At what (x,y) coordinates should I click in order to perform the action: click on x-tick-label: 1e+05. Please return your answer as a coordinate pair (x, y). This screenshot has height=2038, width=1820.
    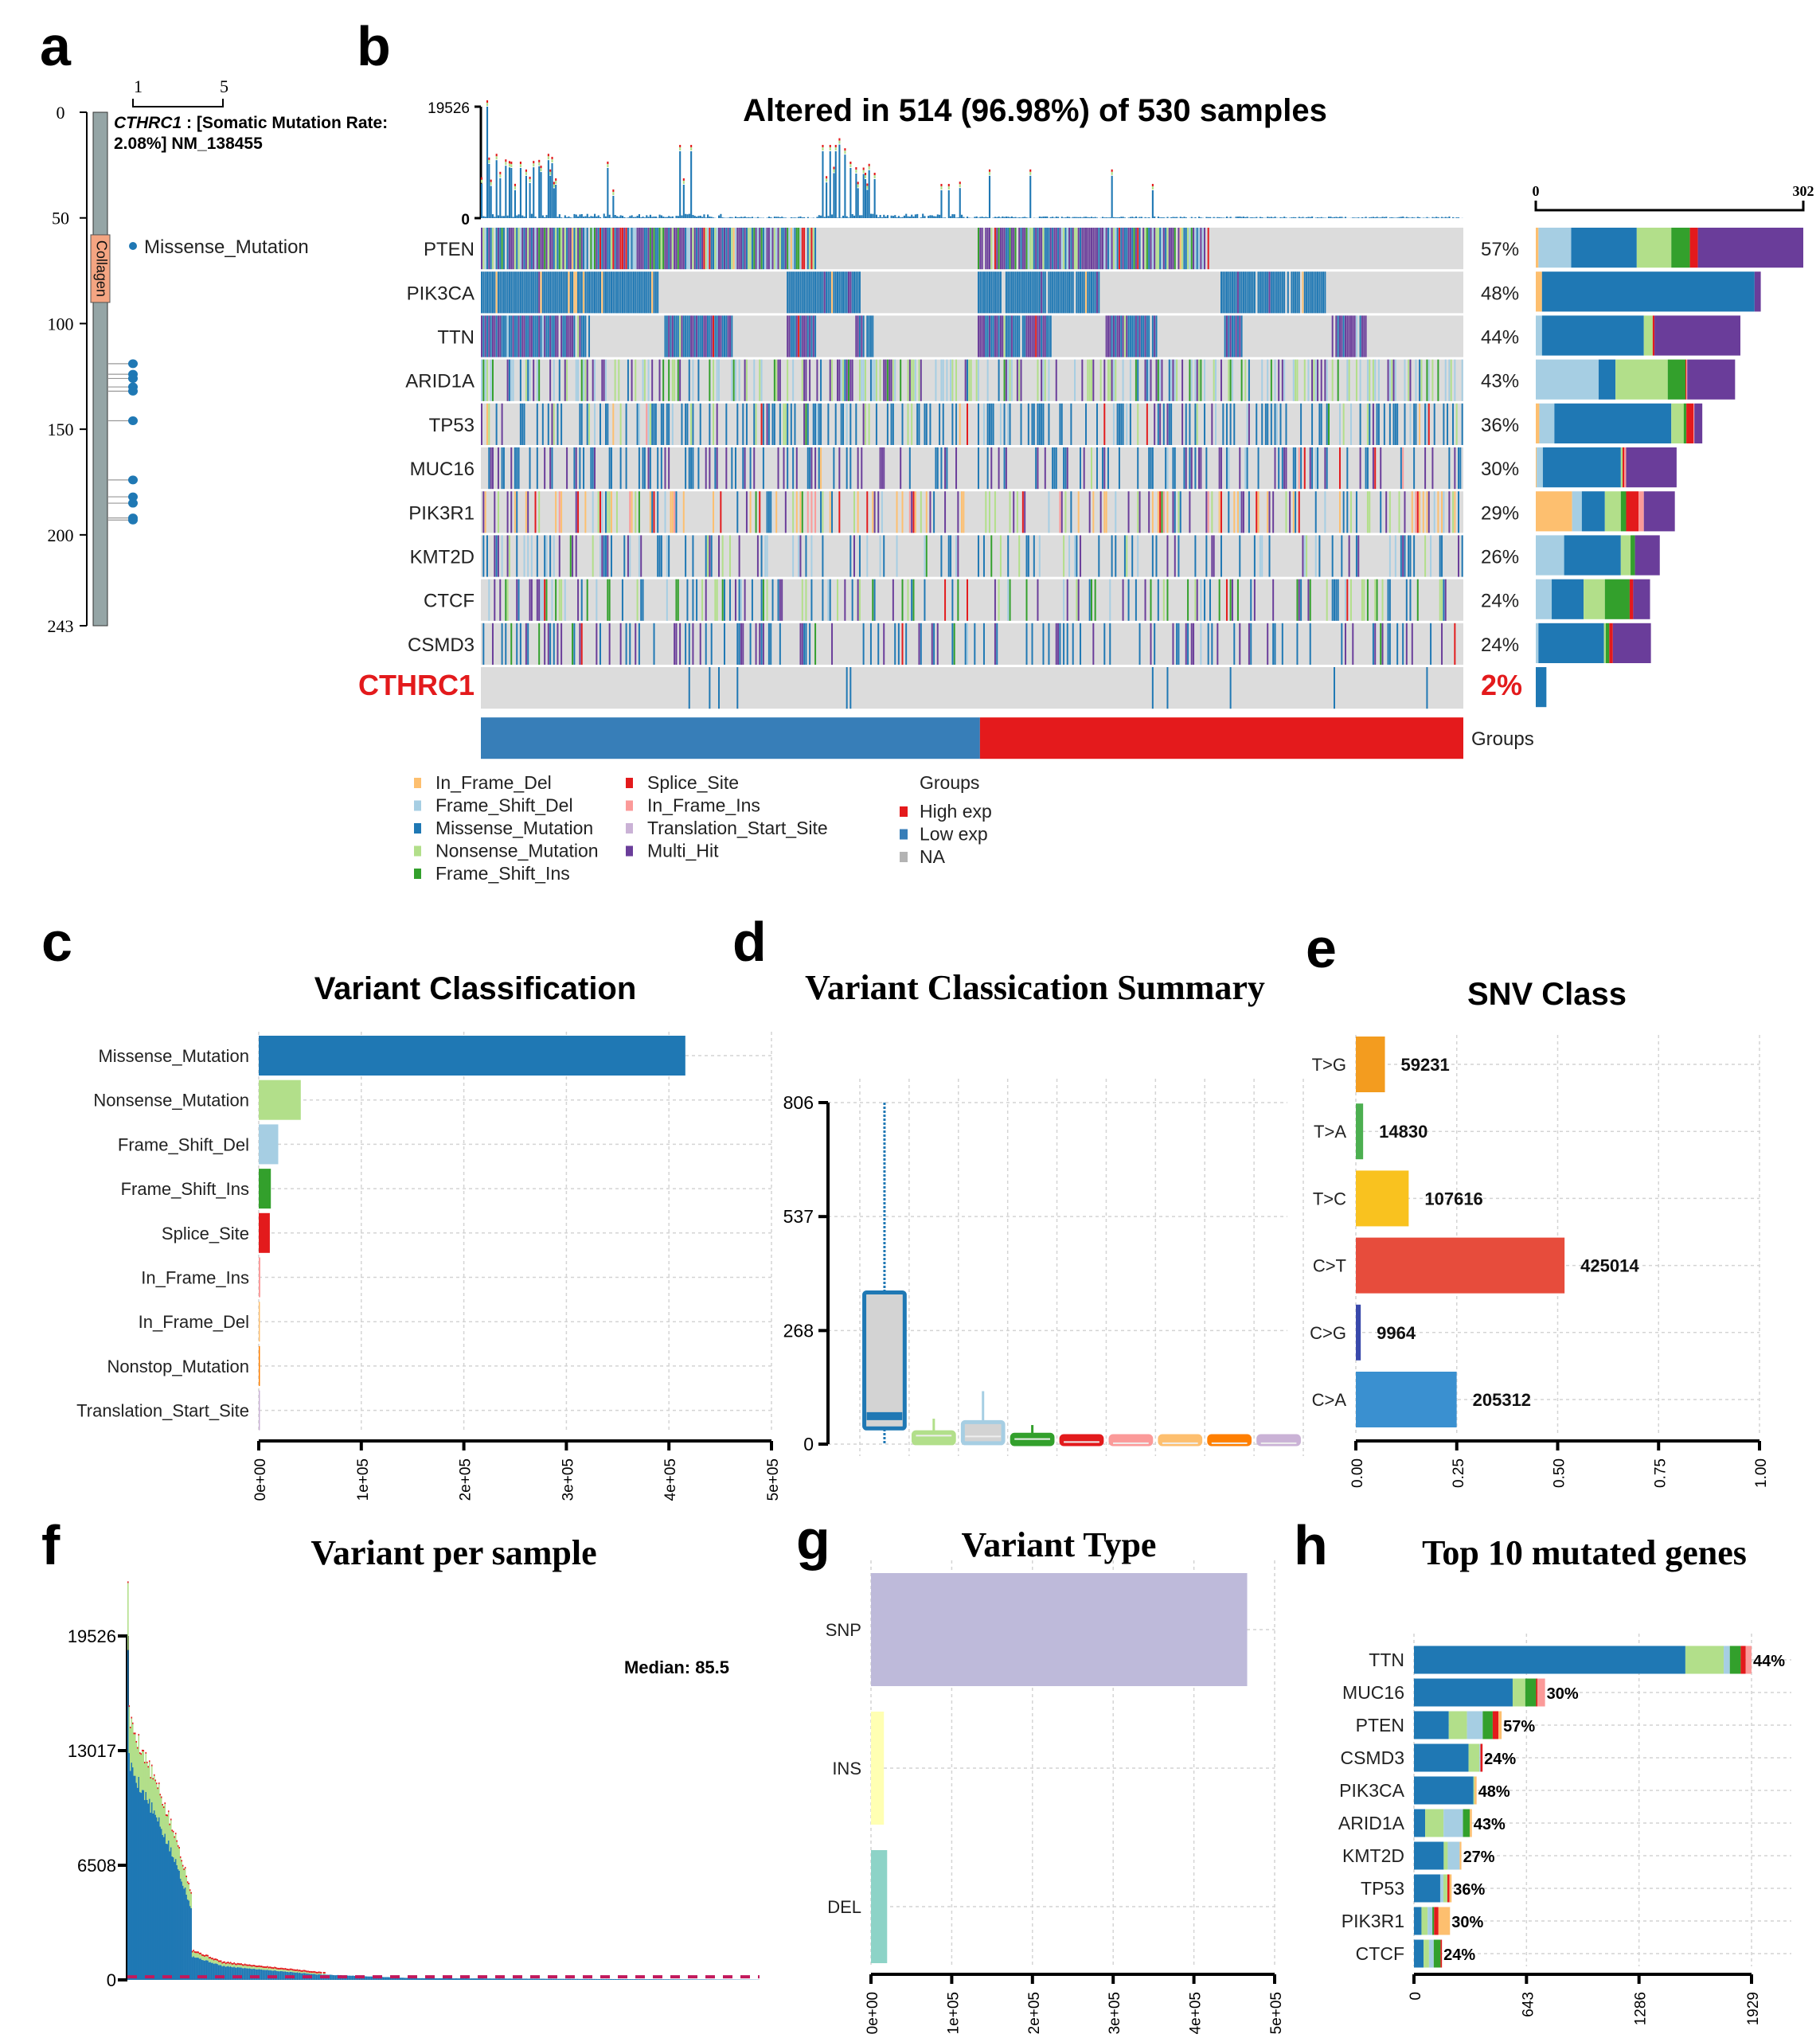
    Looking at the image, I should click on (363, 1480).